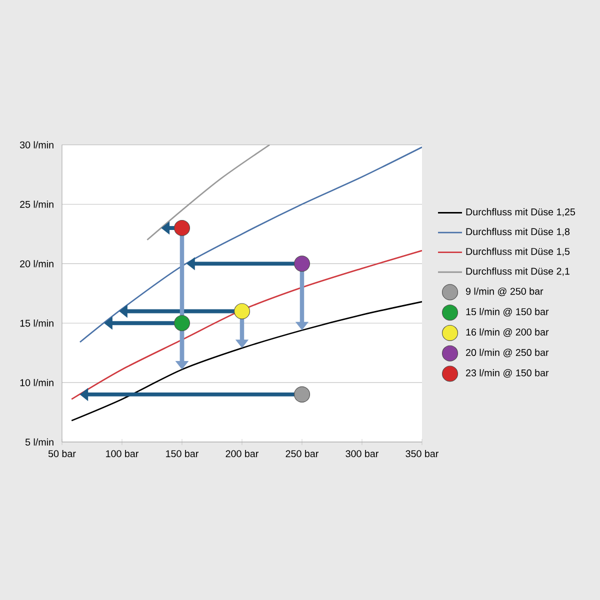 Image resolution: width=600 pixels, height=600 pixels. Describe the element at coordinates (362, 454) in the screenshot. I see `x-tick-label: 300 bar` at that location.